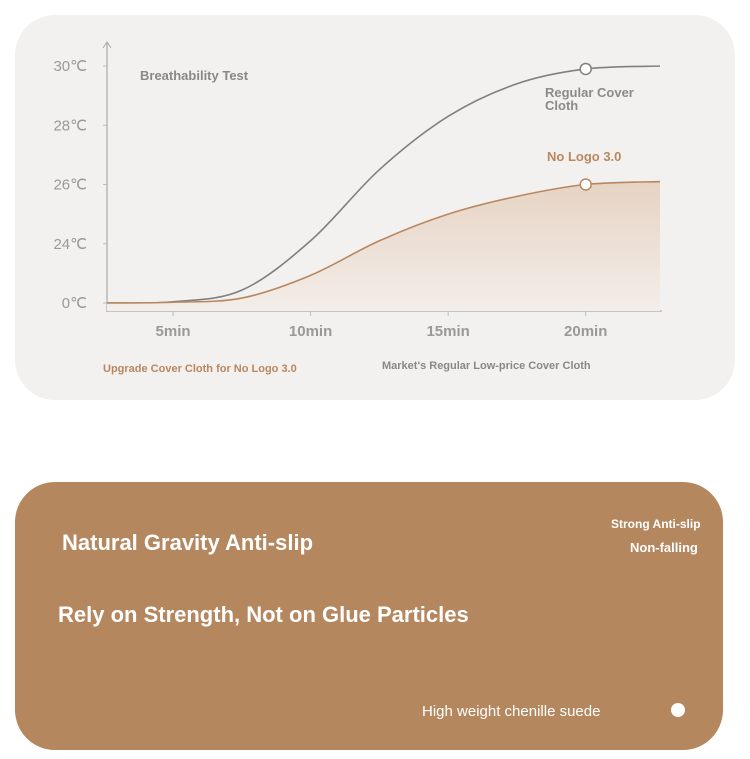  Describe the element at coordinates (70, 244) in the screenshot. I see `y-tick-label: 24℃` at that location.